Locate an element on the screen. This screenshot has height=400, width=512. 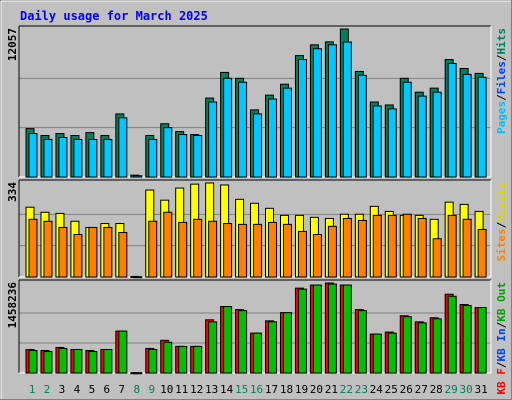
x-tick-label: 29 is located at coordinates (451, 389).